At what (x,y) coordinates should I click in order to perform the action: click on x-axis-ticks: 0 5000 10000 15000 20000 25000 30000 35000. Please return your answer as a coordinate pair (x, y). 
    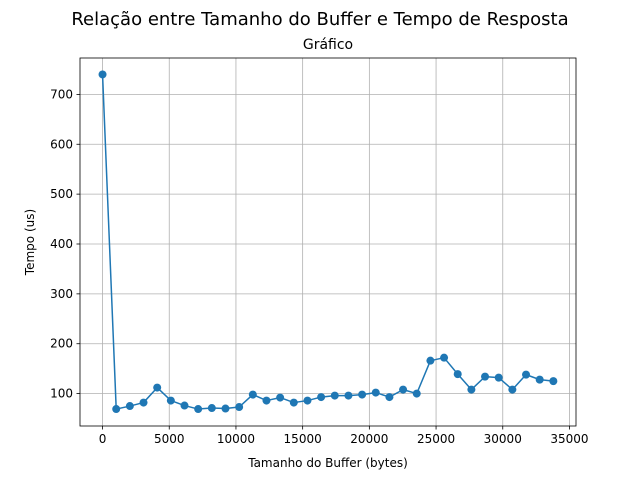
    Looking at the image, I should click on (344, 436).